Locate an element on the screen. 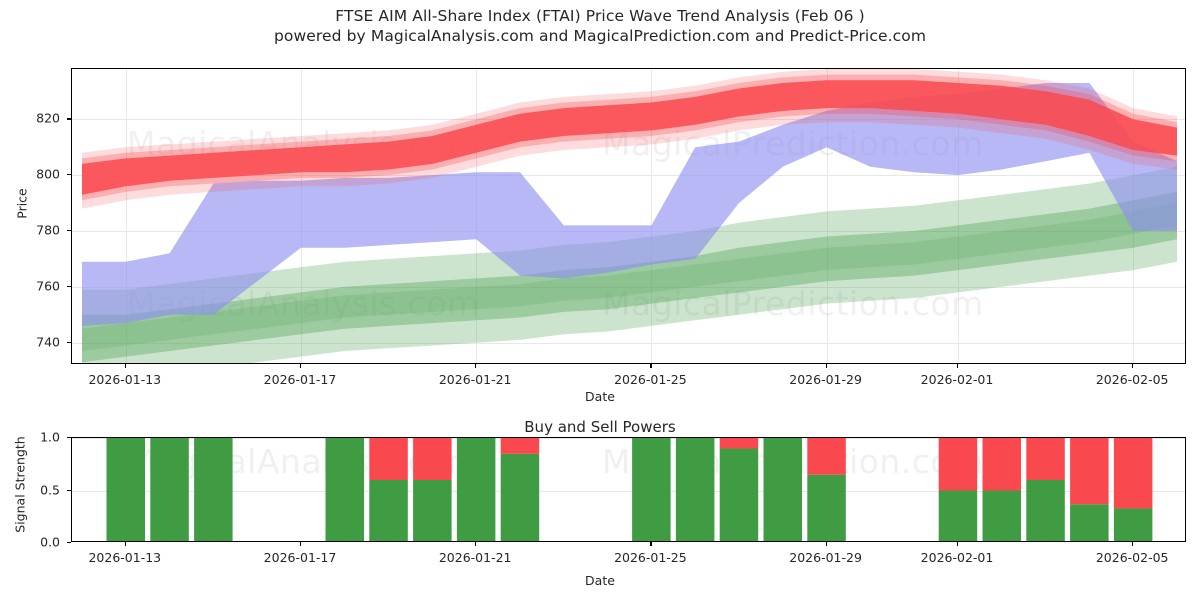  y-tick-label: 820 is located at coordinates (48, 118).